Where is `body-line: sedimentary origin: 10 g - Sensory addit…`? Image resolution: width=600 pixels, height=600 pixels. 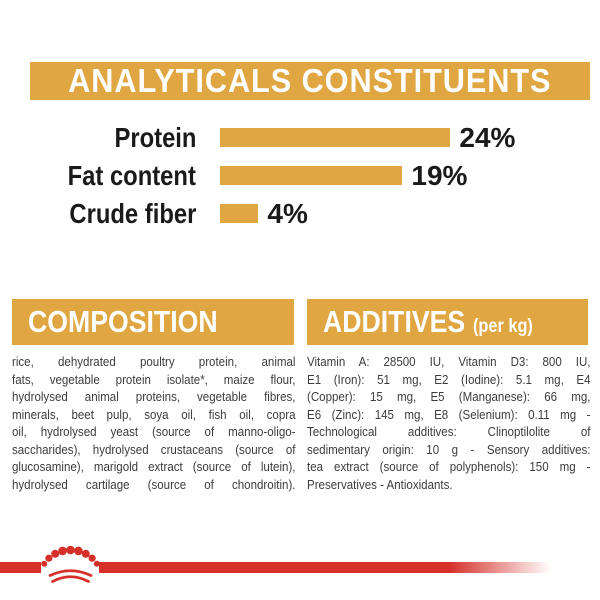
body-line: sedimentary origin: 10 g - Sensory addit… is located at coordinates (449, 449).